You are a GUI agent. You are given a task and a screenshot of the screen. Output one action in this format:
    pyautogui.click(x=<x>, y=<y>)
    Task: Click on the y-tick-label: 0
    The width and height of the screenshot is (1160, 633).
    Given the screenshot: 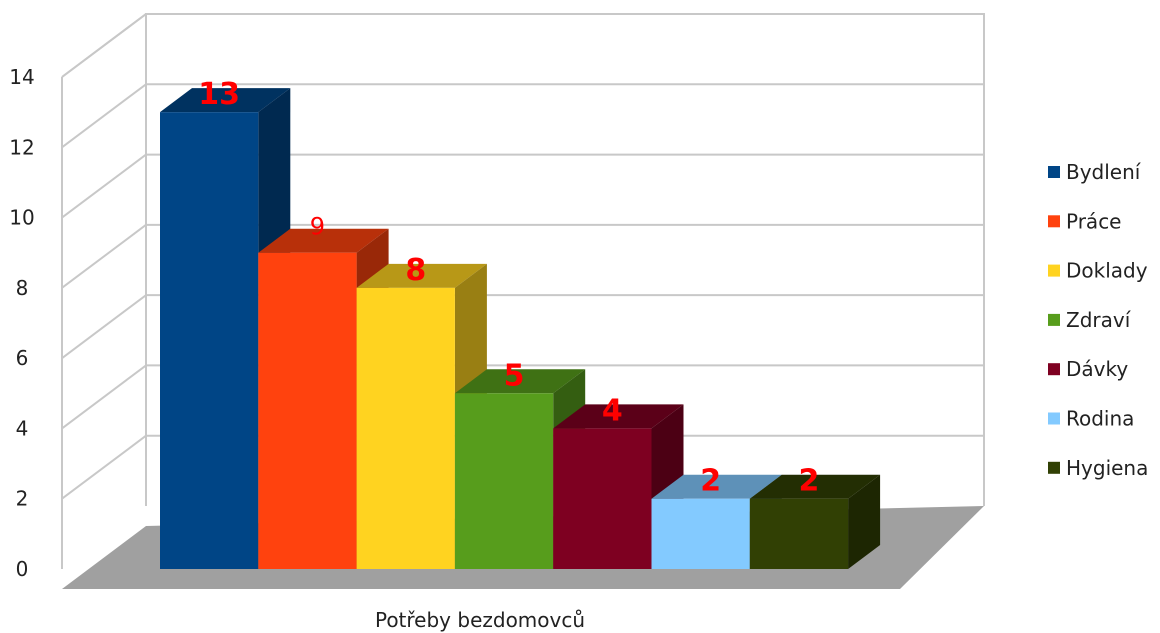 What is the action you would take?
    pyautogui.click(x=22, y=569)
    